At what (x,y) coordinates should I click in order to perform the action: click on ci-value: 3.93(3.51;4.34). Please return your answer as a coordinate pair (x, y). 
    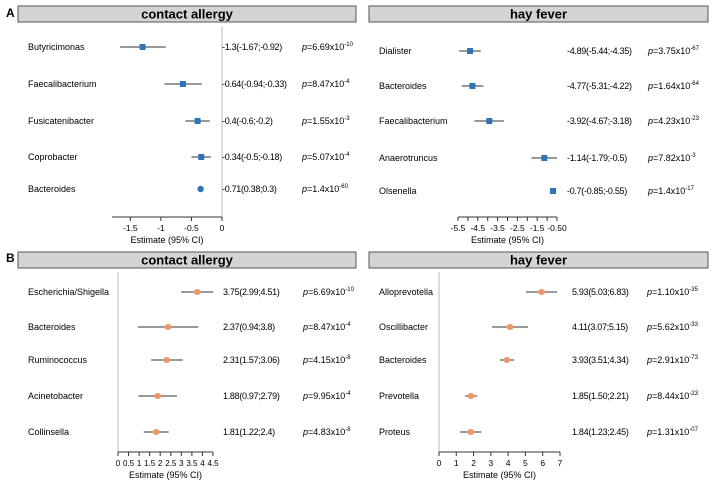
    Looking at the image, I should click on (600, 360).